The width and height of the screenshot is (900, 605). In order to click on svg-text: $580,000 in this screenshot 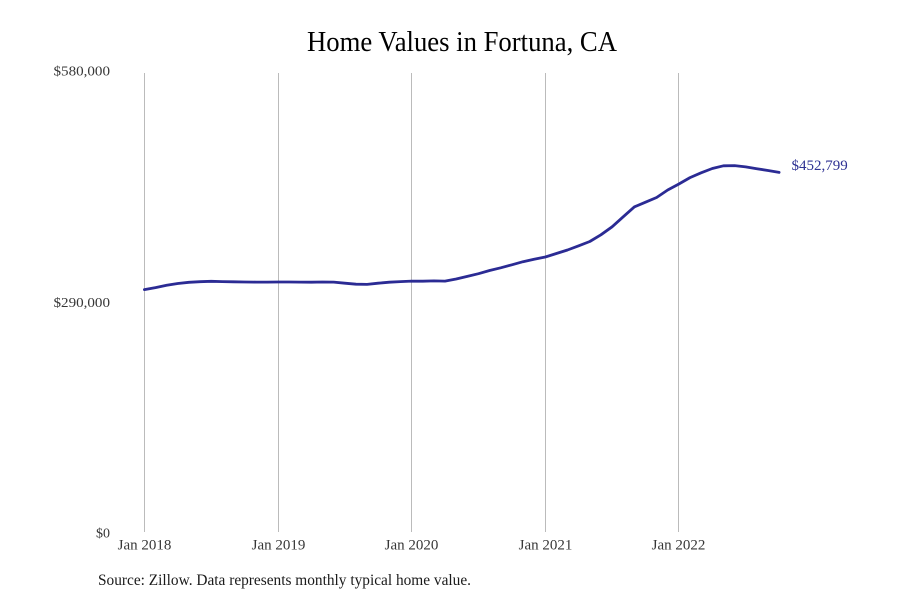, I will do `click(82, 72)`.